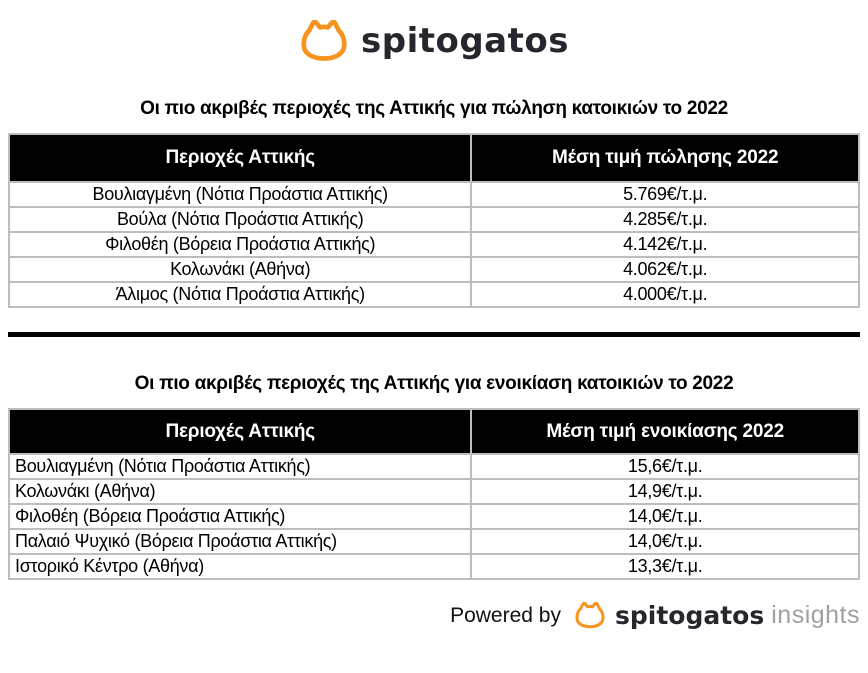  What do you see at coordinates (665, 491) in the screenshot?
I see `price-cell: 14,9€/τ.μ.` at bounding box center [665, 491].